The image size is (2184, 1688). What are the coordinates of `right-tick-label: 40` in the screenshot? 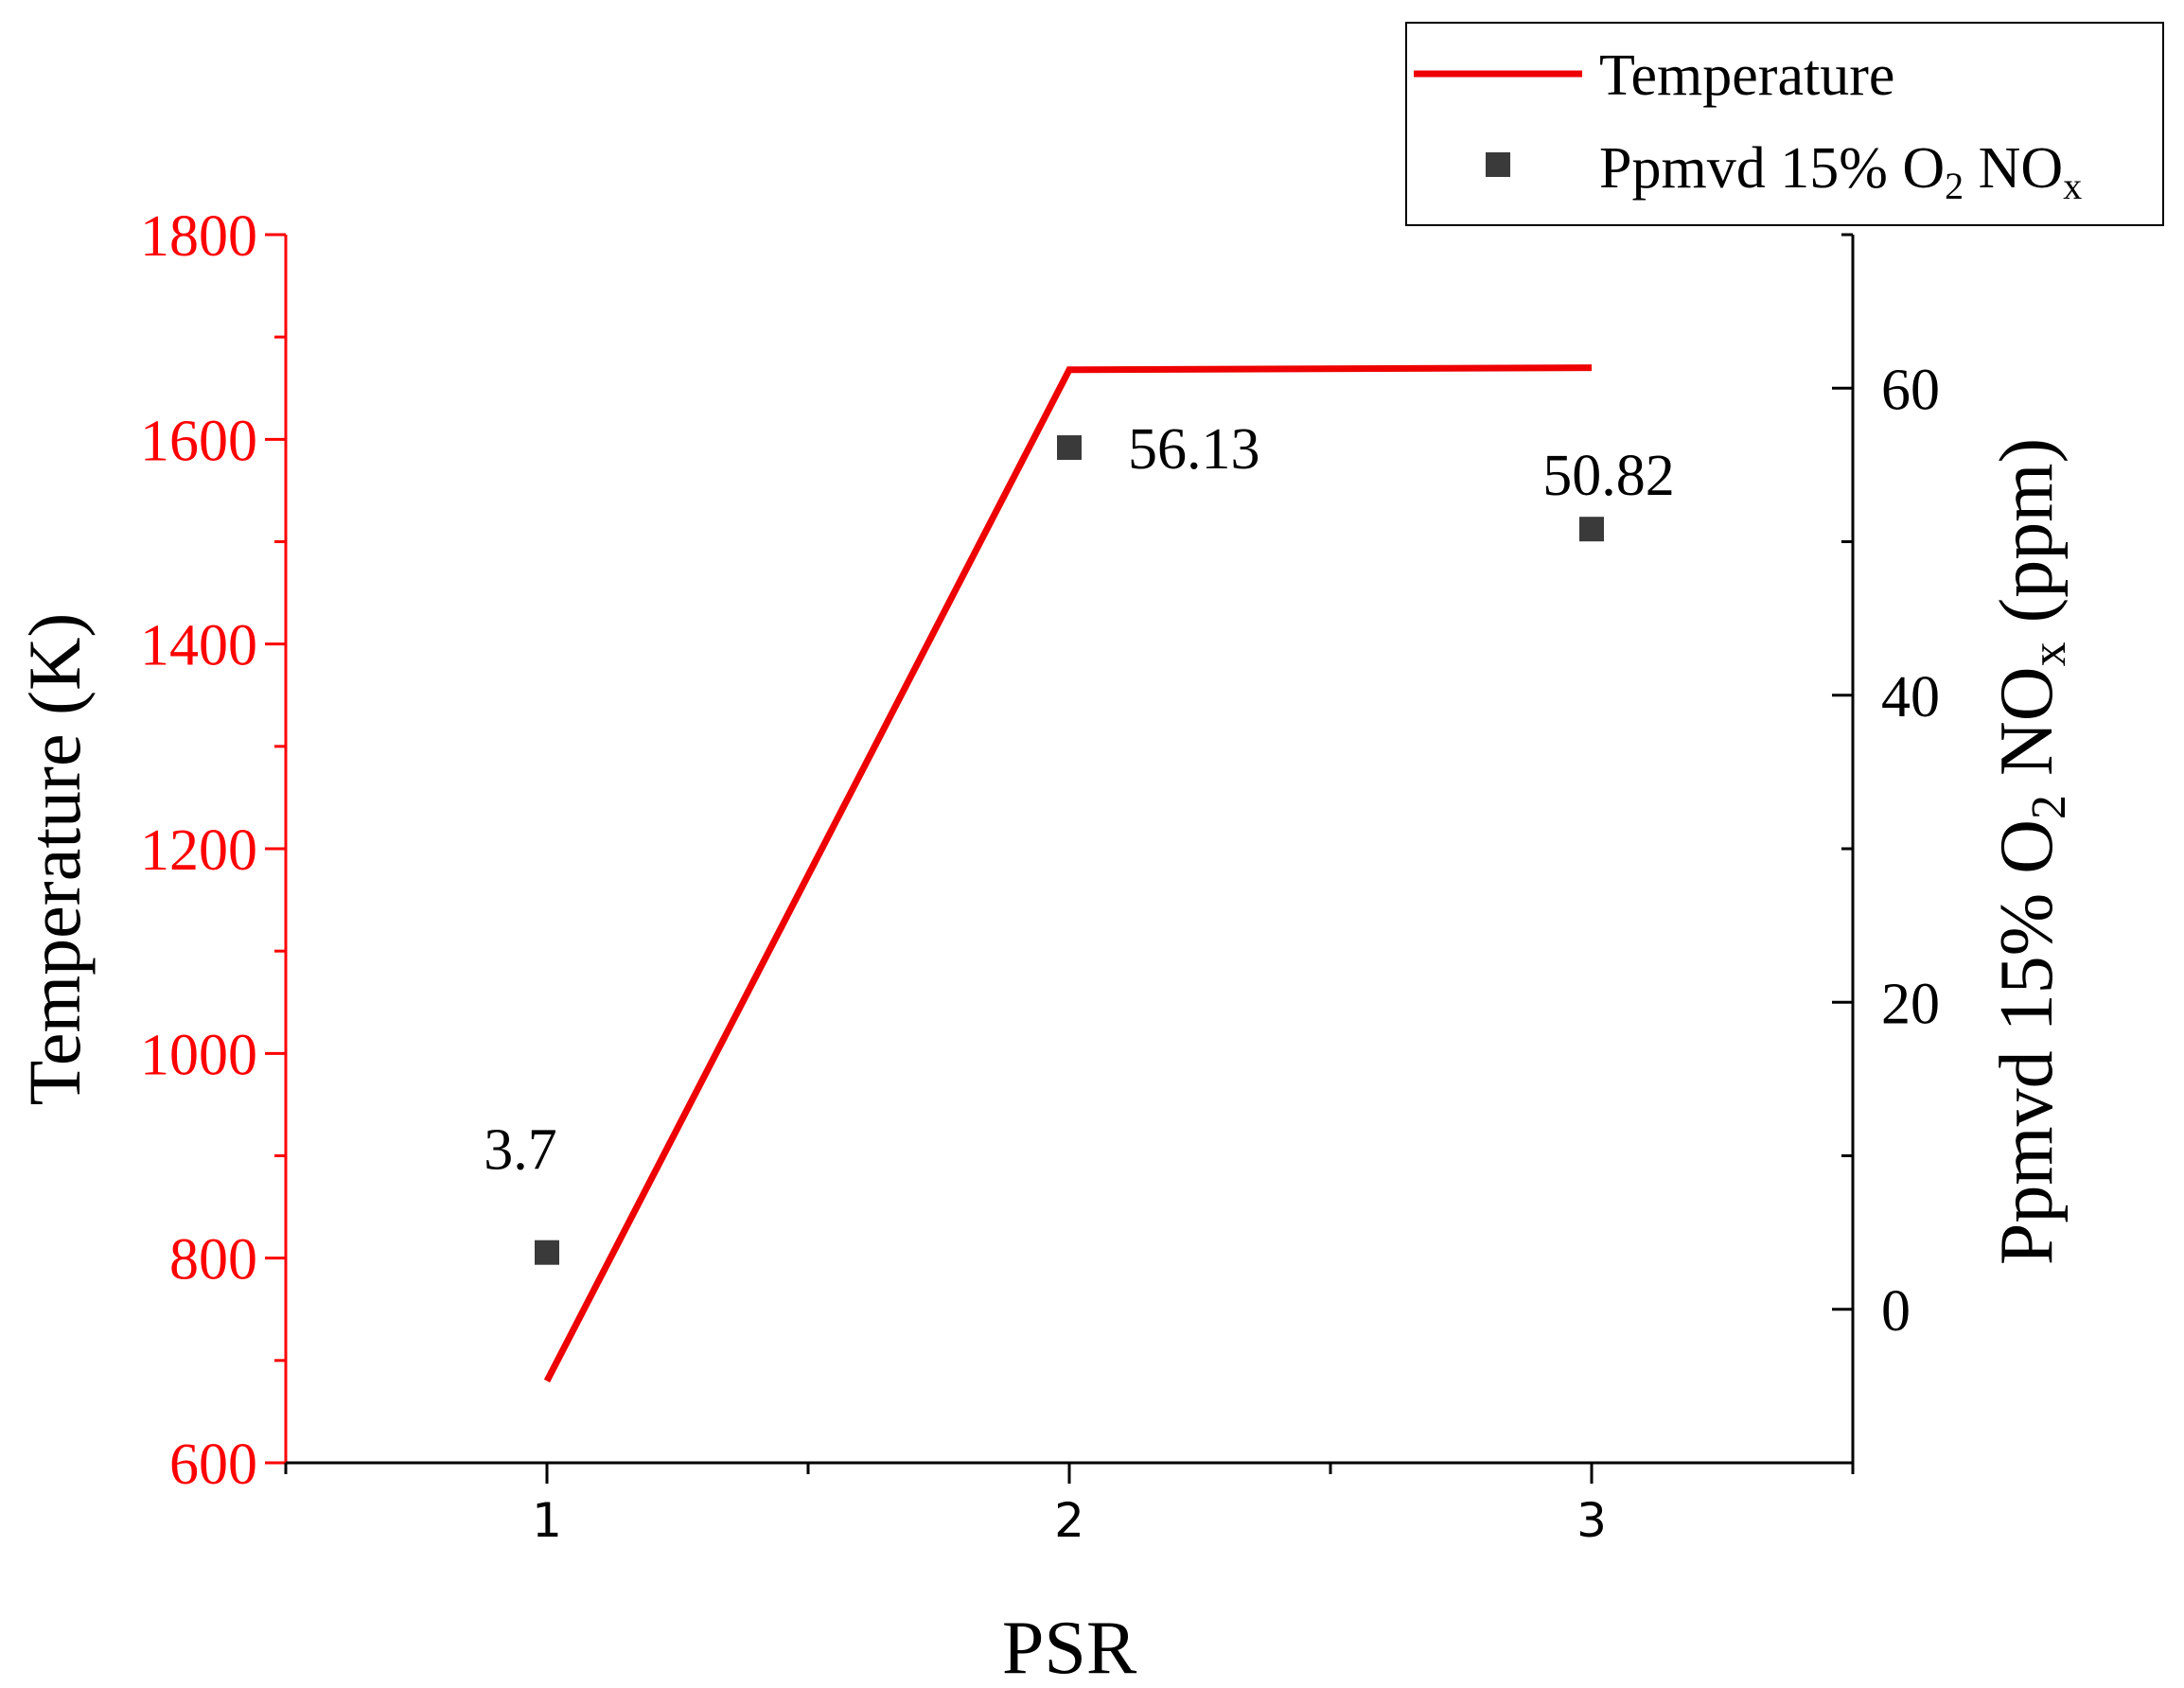 It's located at (1910, 697).